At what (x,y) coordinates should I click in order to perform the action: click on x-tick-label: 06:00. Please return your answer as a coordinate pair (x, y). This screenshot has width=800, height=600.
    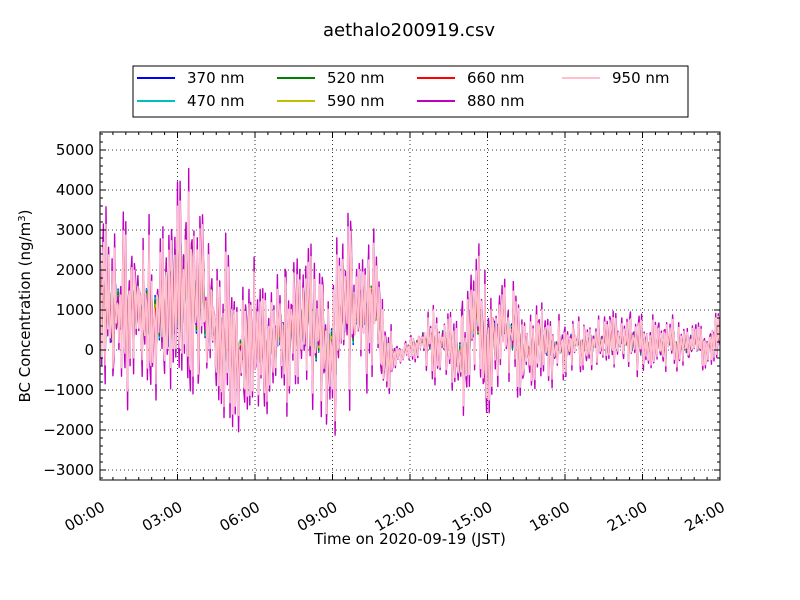
    Looking at the image, I should click on (240, 516).